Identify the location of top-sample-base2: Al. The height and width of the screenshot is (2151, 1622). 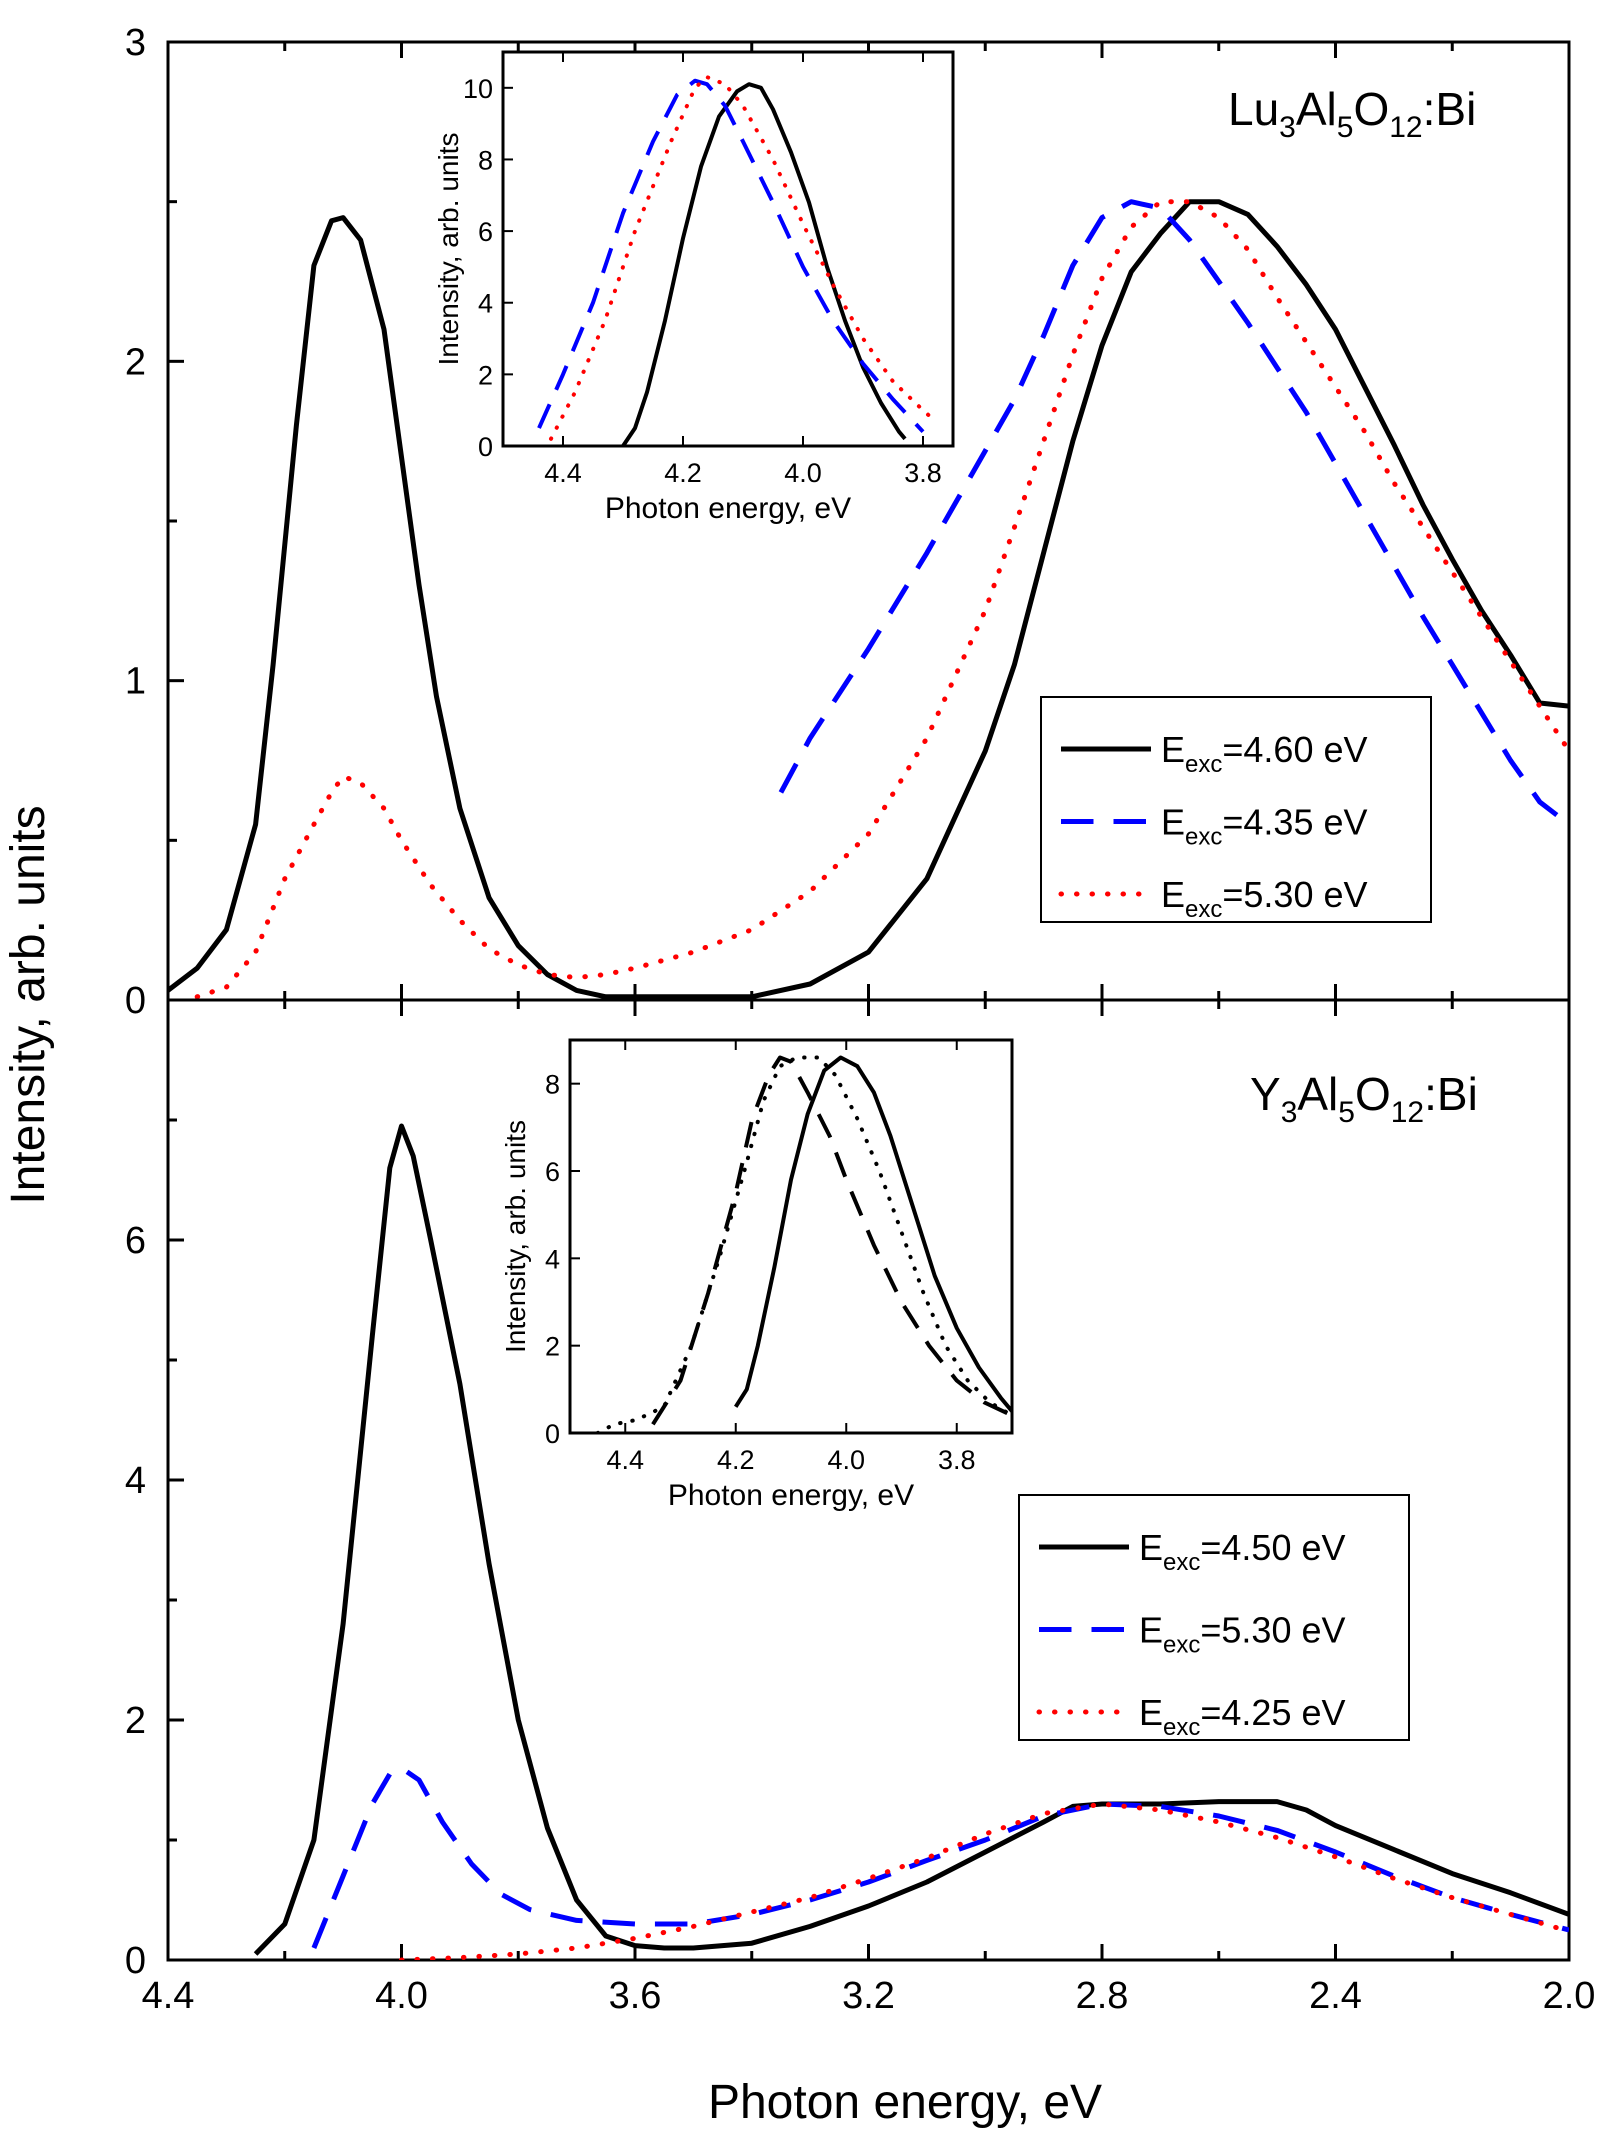
(1316, 109).